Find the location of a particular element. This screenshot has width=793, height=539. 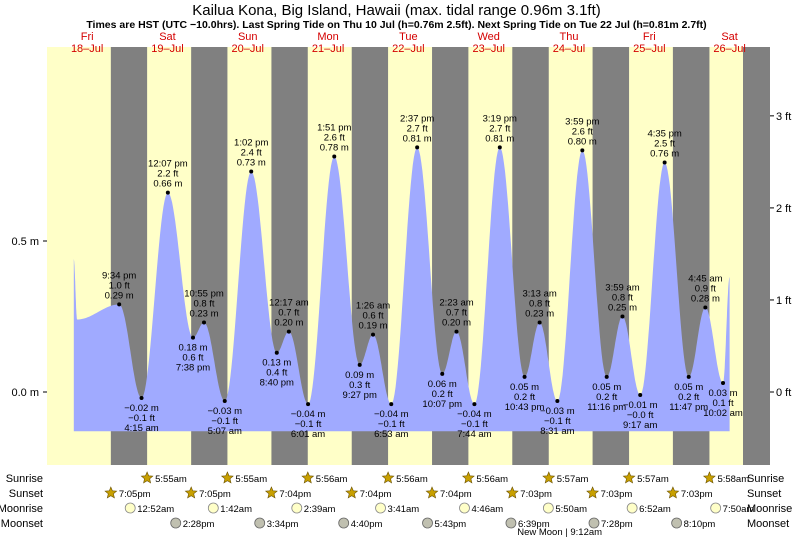

tide-label-m: 0.09 m is located at coordinates (359, 375).